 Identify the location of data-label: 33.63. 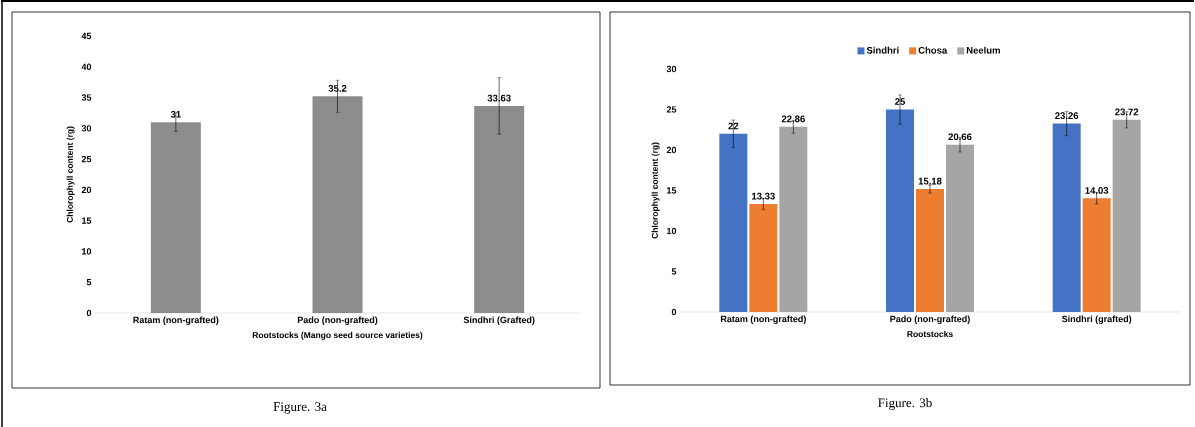
(499, 98).